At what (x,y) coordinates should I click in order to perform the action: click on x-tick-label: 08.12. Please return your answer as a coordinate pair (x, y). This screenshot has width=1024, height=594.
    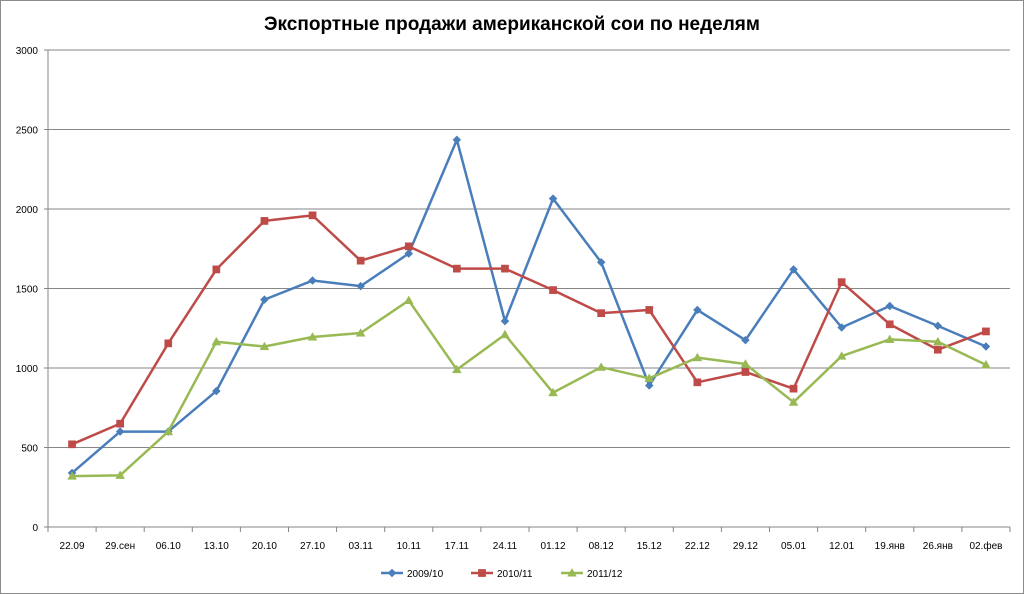
    Looking at the image, I should click on (601, 546).